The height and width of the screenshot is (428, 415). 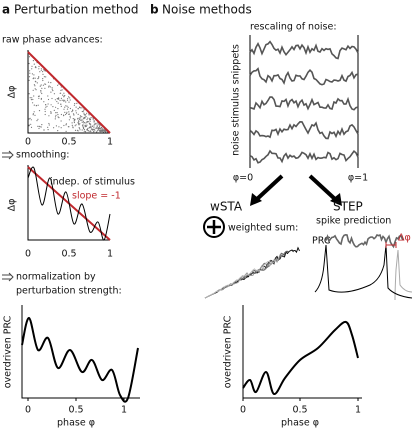 I want to click on panel-title: Perturbation method, so click(x=76, y=10).